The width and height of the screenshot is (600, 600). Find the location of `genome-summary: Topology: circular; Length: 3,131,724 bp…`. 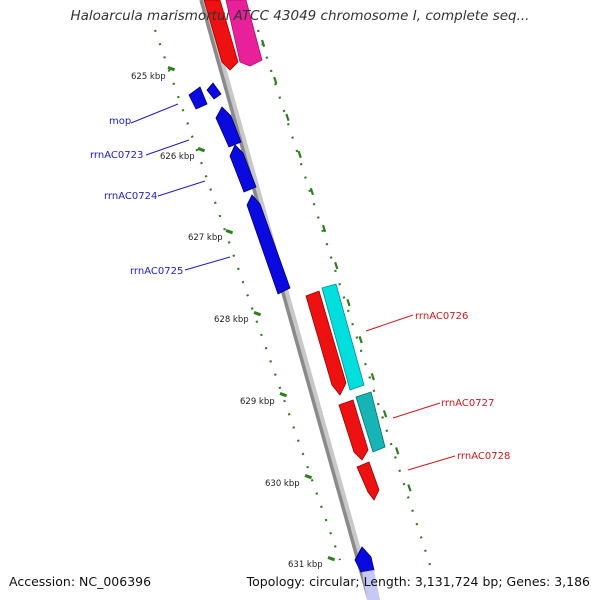

genome-summary: Topology: circular; Length: 3,131,724 bp… is located at coordinates (418, 581).